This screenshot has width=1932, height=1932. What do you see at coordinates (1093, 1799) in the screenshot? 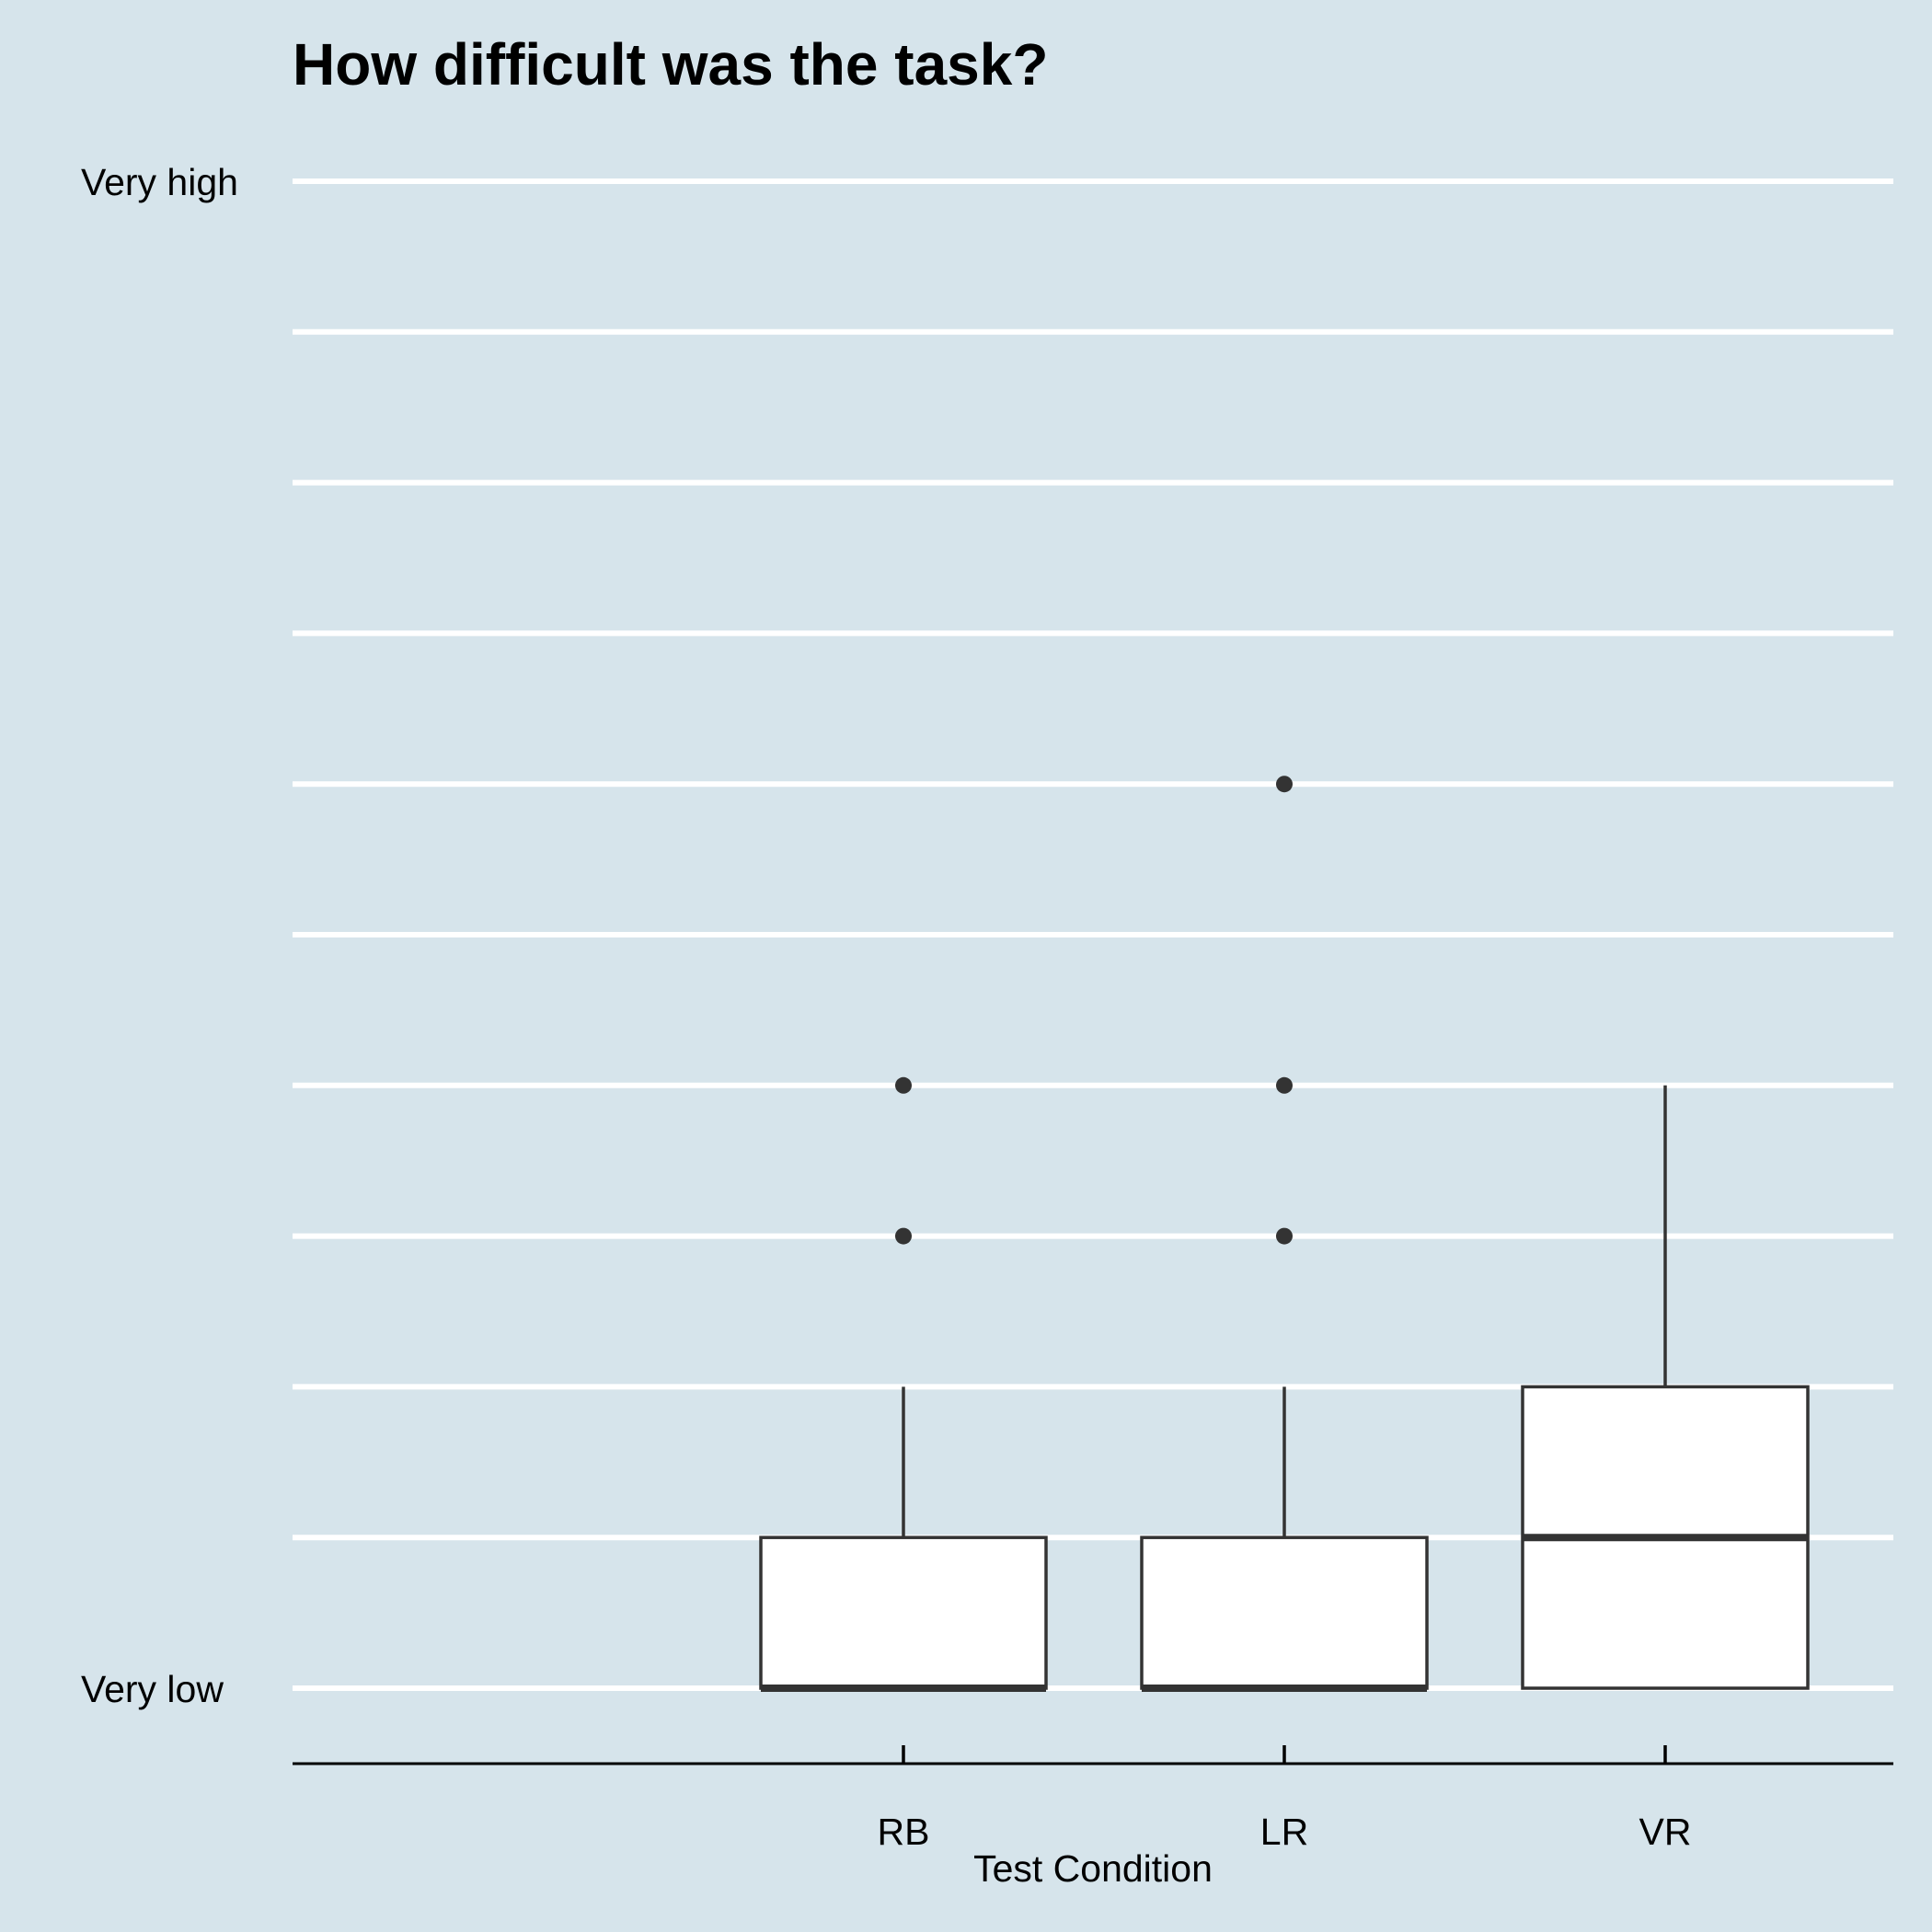
I see `axes: RB LR VR` at bounding box center [1093, 1799].